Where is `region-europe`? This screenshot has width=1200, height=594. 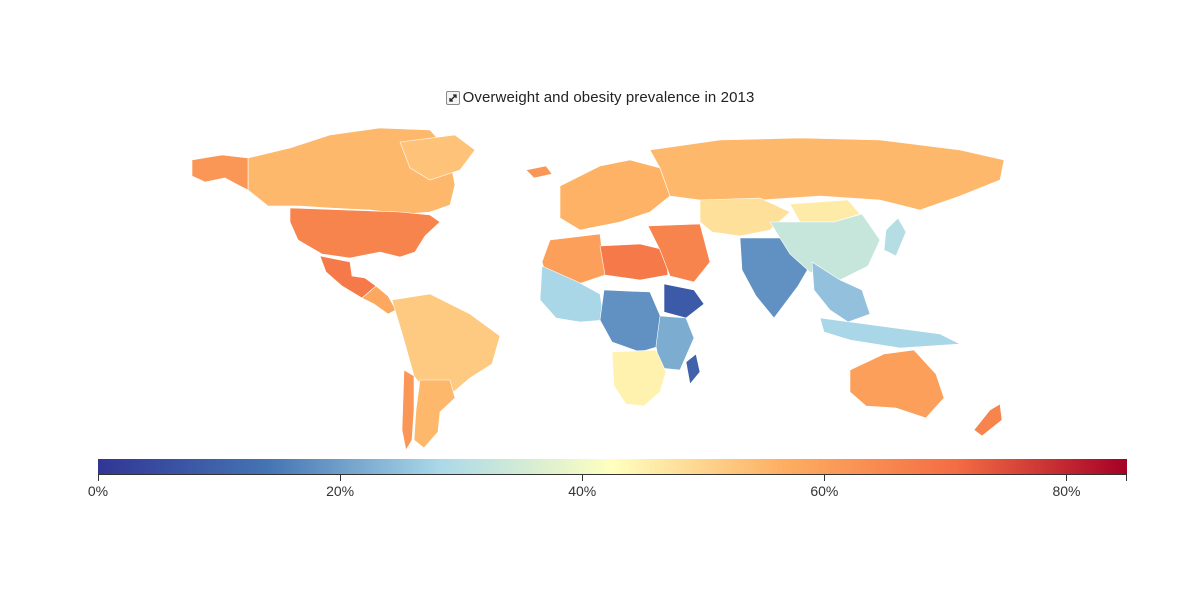 region-europe is located at coordinates (615, 195).